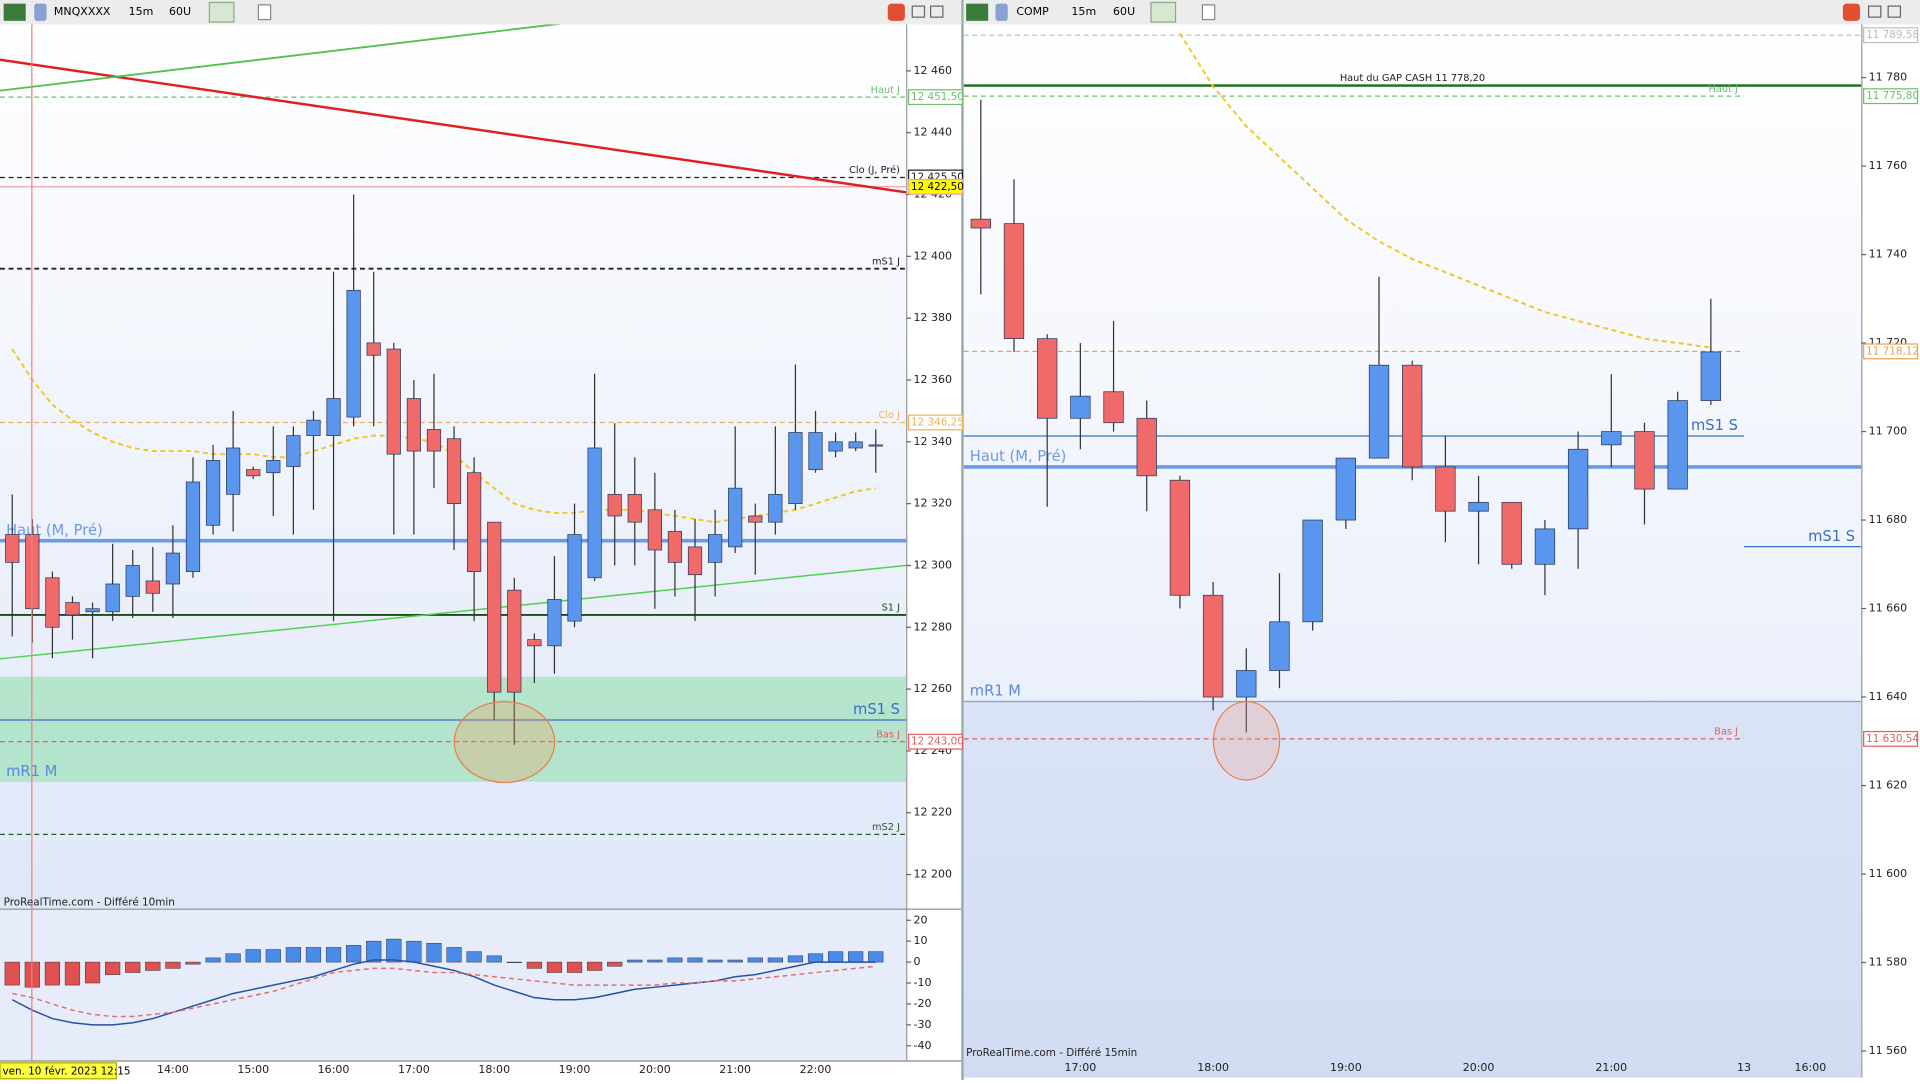 This screenshot has width=1920, height=1084. I want to click on y-tick-label: 11 600, so click(1888, 873).